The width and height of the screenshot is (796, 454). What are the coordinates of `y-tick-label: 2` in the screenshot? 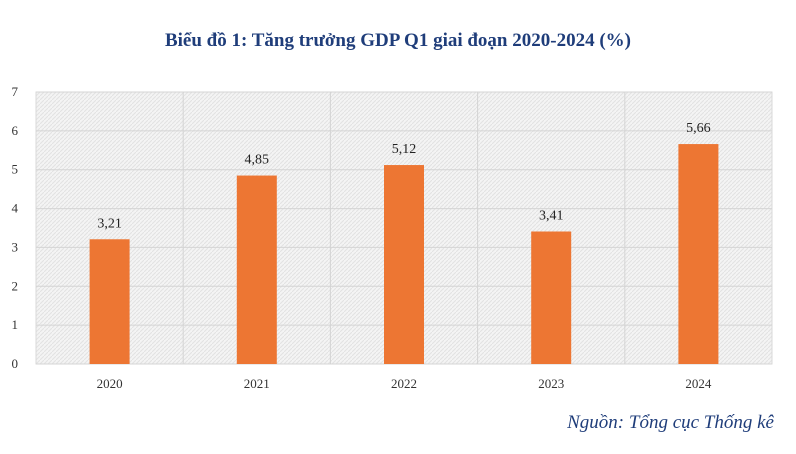 It's located at (15, 285).